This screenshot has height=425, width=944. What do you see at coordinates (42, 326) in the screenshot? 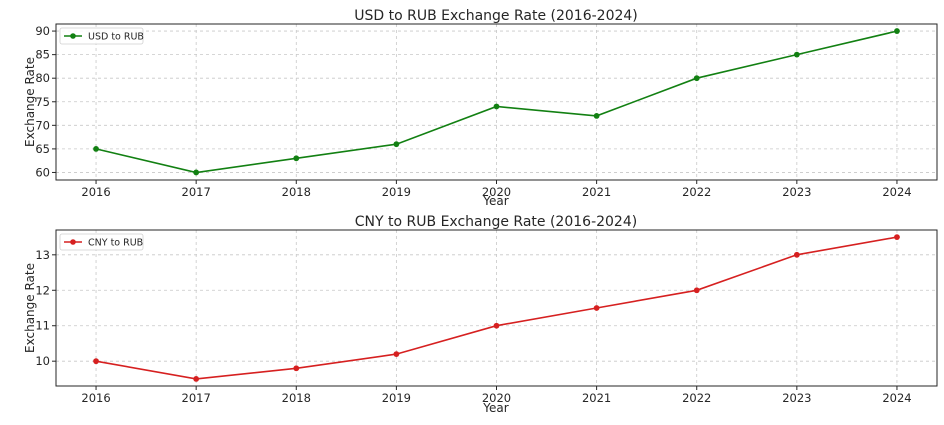
I see `y-tick-label: 11` at bounding box center [42, 326].